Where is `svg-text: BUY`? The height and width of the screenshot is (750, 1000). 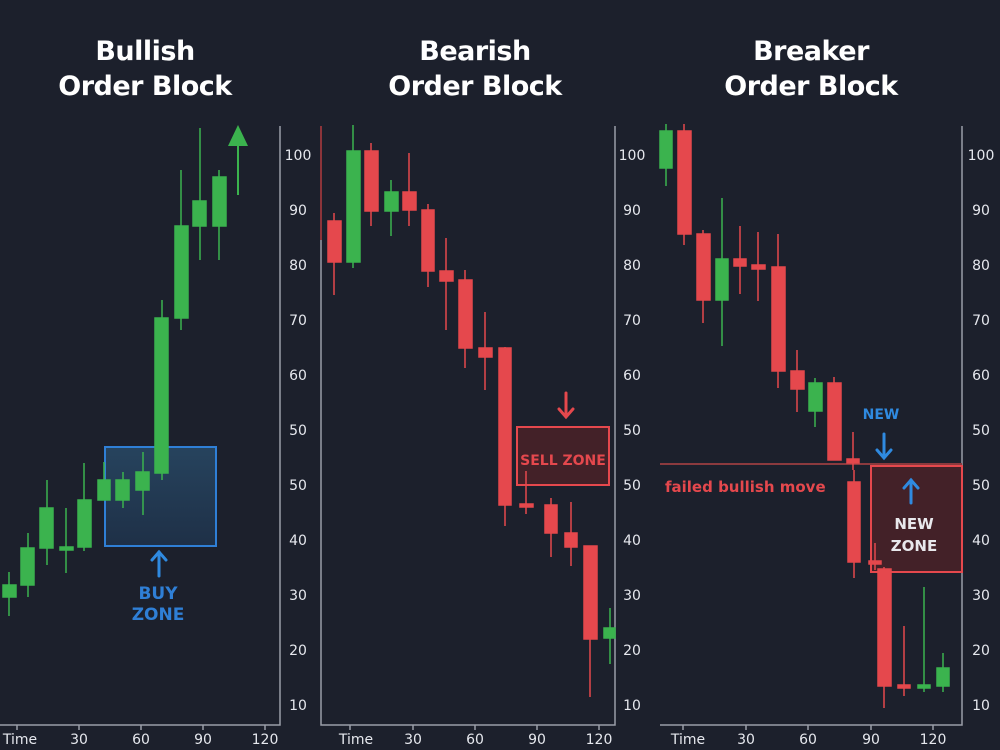 svg-text: BUY is located at coordinates (158, 594).